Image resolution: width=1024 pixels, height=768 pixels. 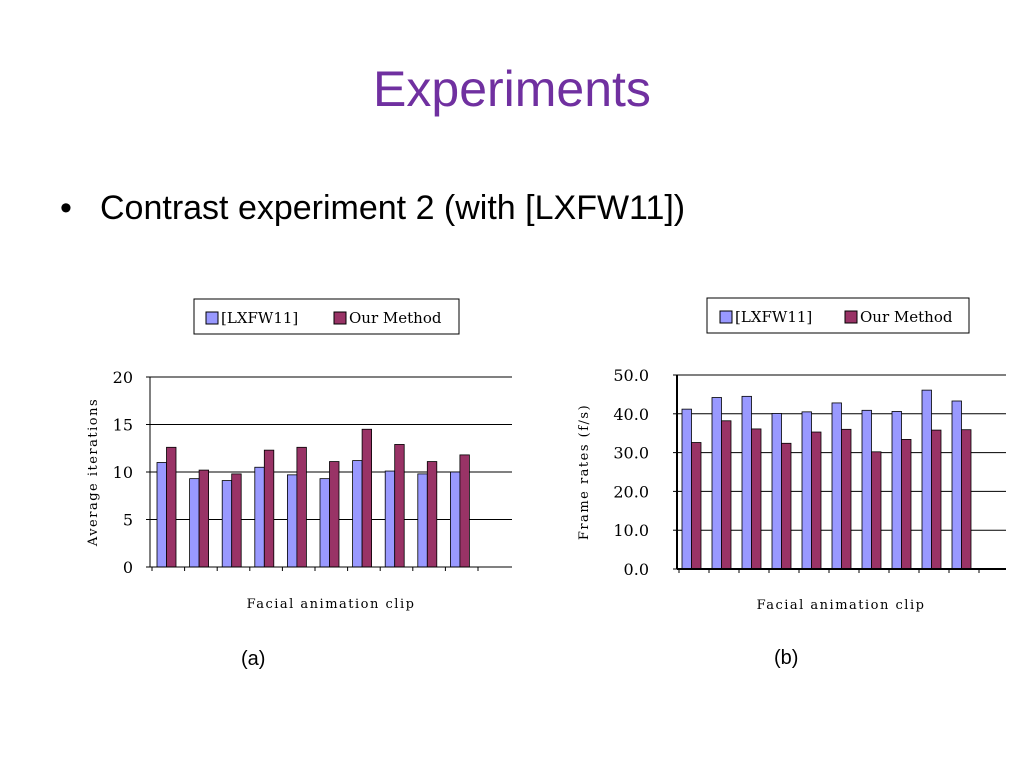 I want to click on y-tick-label: 50.0, so click(x=631, y=375).